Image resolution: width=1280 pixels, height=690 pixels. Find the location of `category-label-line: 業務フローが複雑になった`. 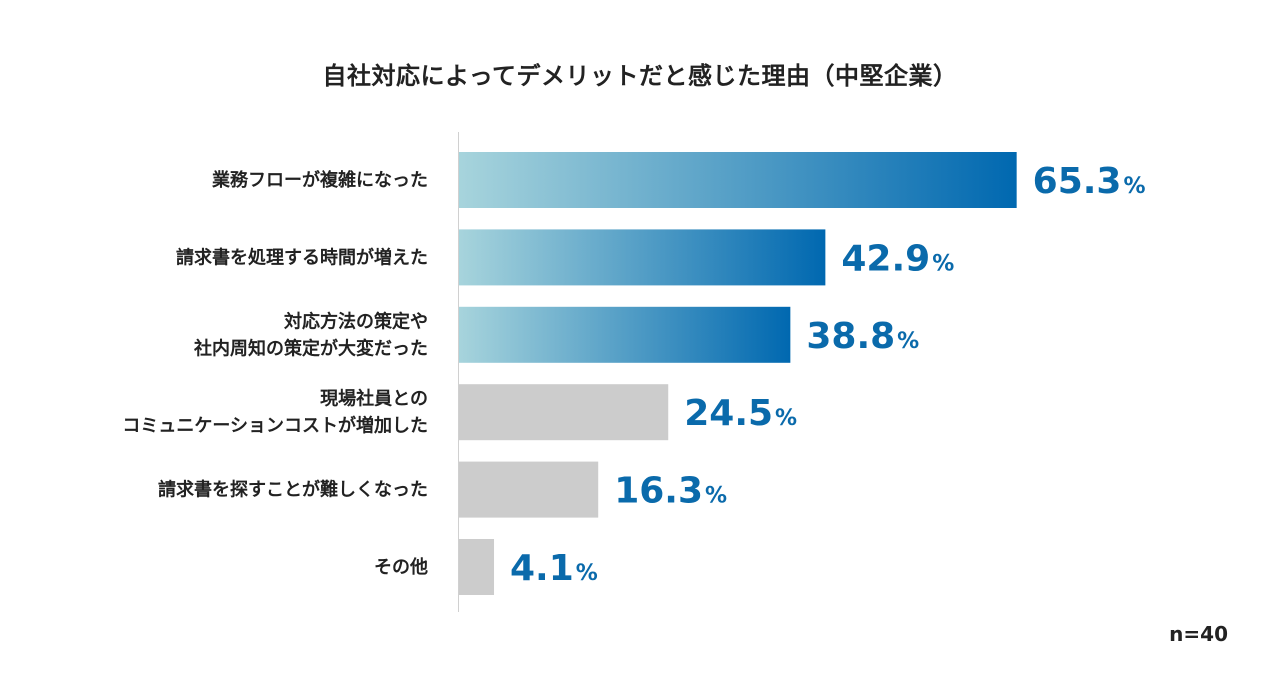

category-label-line: 業務フローが複雑になった is located at coordinates (319, 180).